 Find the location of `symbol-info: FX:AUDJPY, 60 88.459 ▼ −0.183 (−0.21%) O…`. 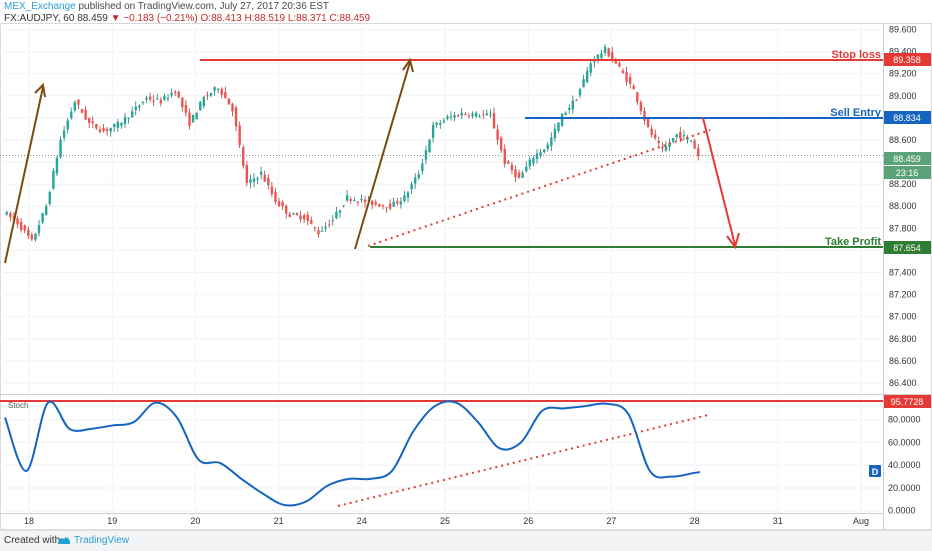

symbol-info: FX:AUDJPY, 60 88.459 ▼ −0.183 (−0.21%) O… is located at coordinates (187, 18).